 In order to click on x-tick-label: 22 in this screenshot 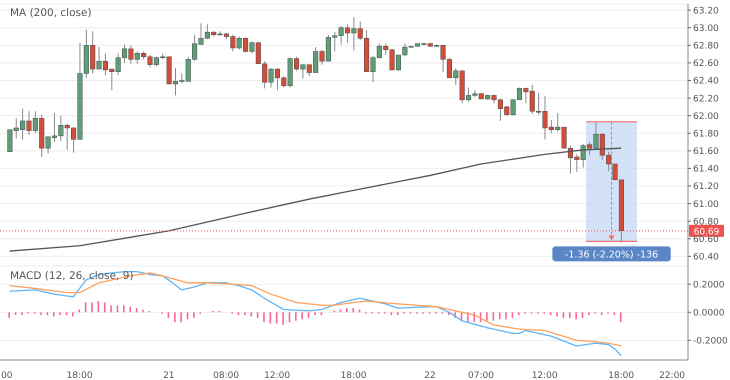, I will do `click(430, 375)`.